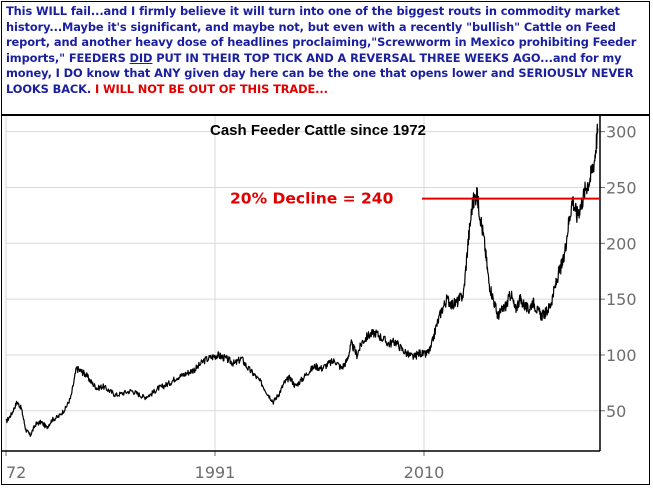  I want to click on header-divider, so click(325, 115).